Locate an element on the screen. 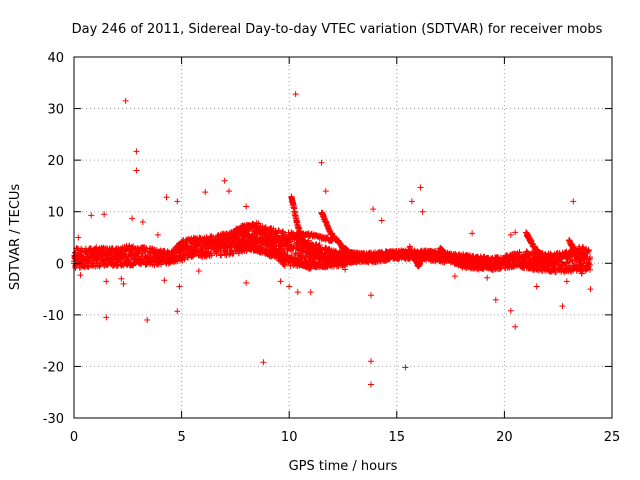  x-tick-label: 15 is located at coordinates (397, 437).